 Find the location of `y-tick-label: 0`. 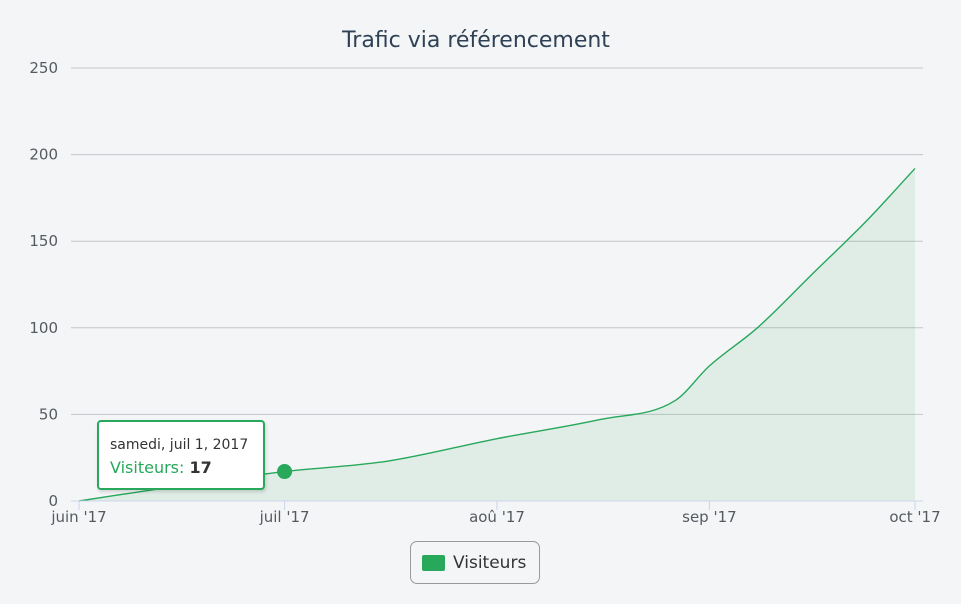

y-tick-label: 0 is located at coordinates (53, 501).